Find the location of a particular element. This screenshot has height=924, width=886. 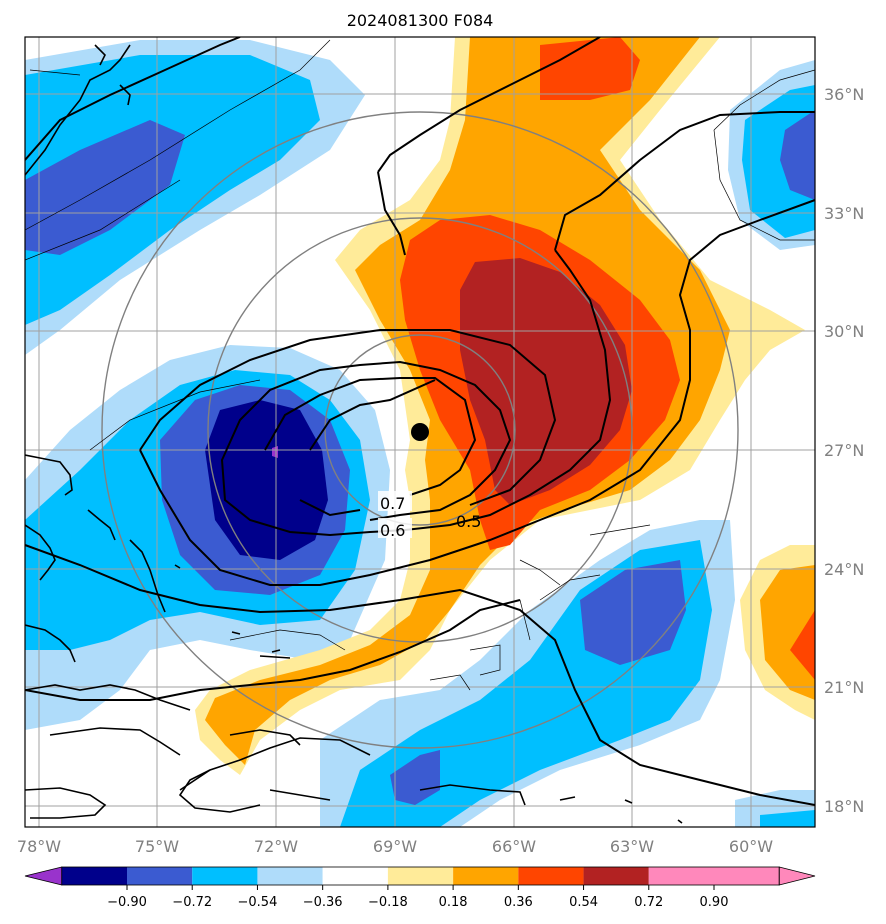

colorbar-outline is located at coordinates (420, 876).